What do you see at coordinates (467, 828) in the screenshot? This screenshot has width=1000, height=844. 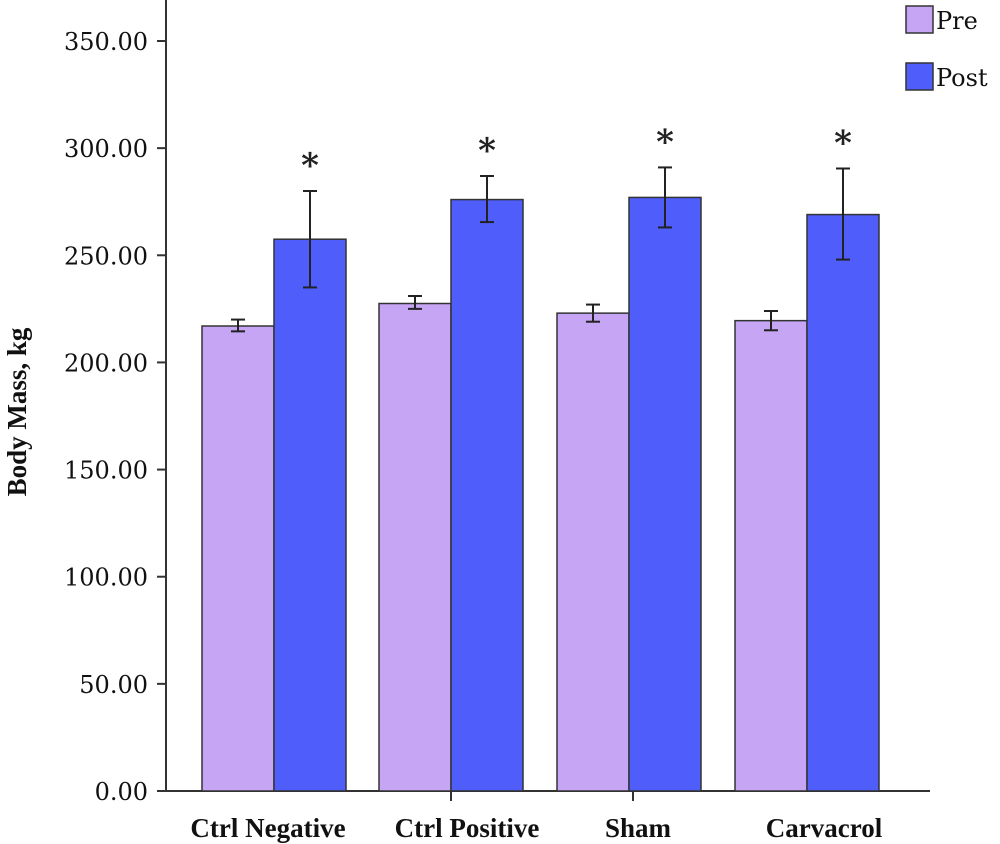 I see `x-category-label: Ctrl Positive` at bounding box center [467, 828].